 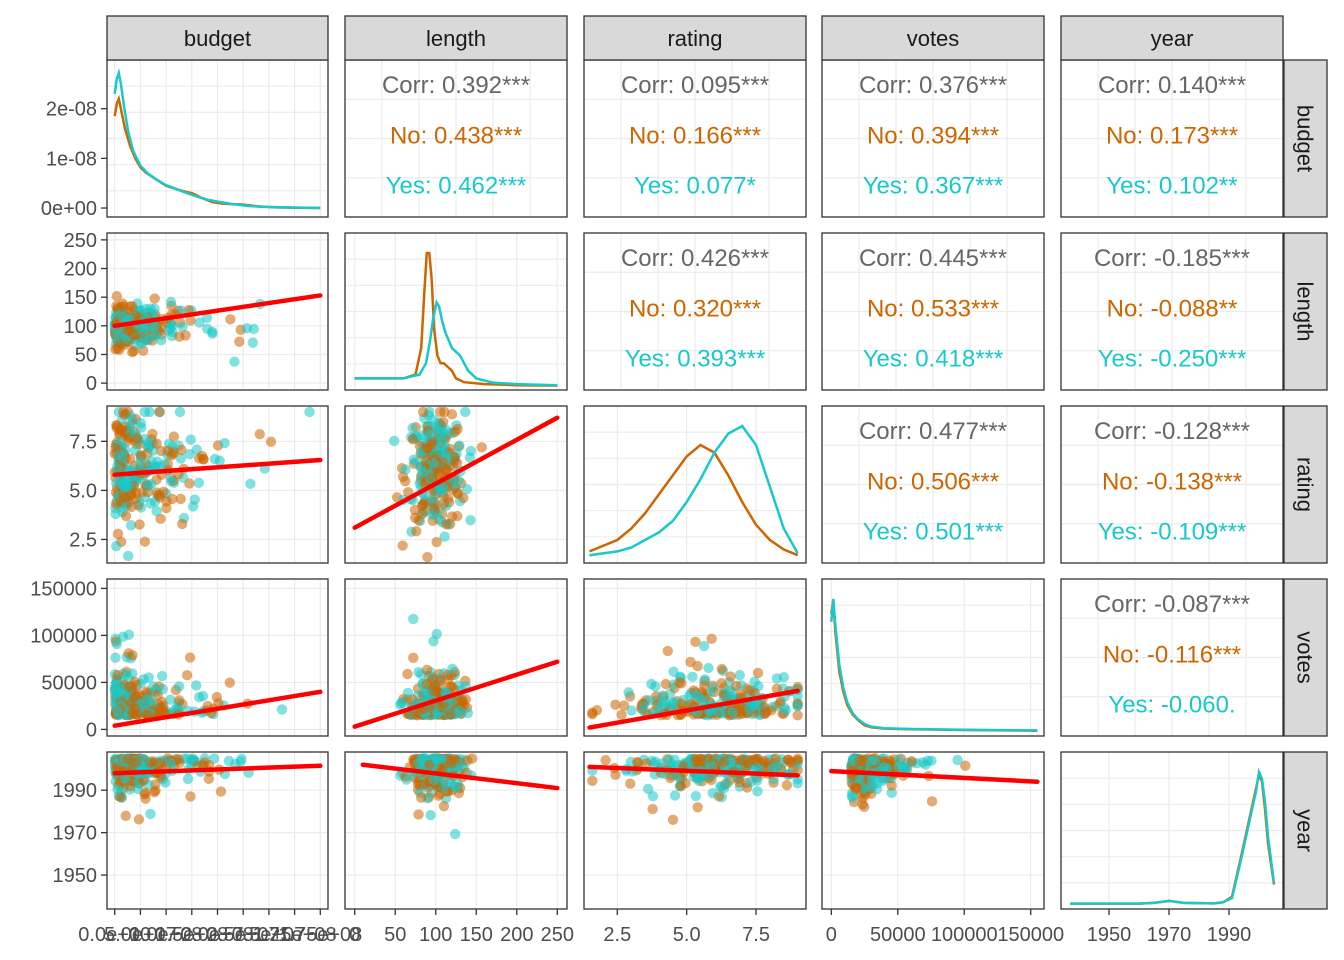 What do you see at coordinates (86, 355) in the screenshot?
I see `y-tick-label: 50` at bounding box center [86, 355].